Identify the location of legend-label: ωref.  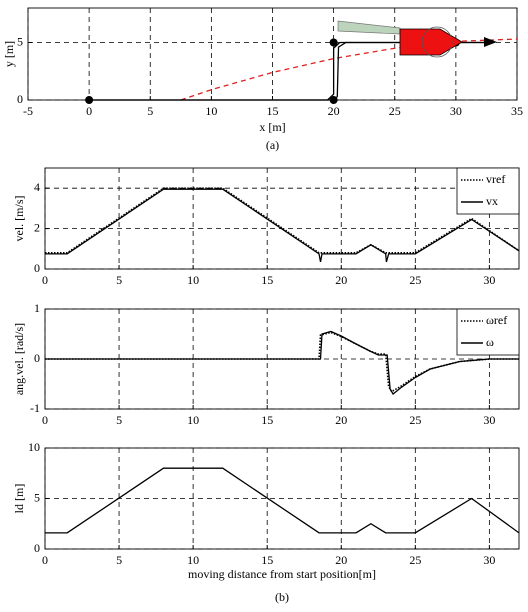
(496, 320).